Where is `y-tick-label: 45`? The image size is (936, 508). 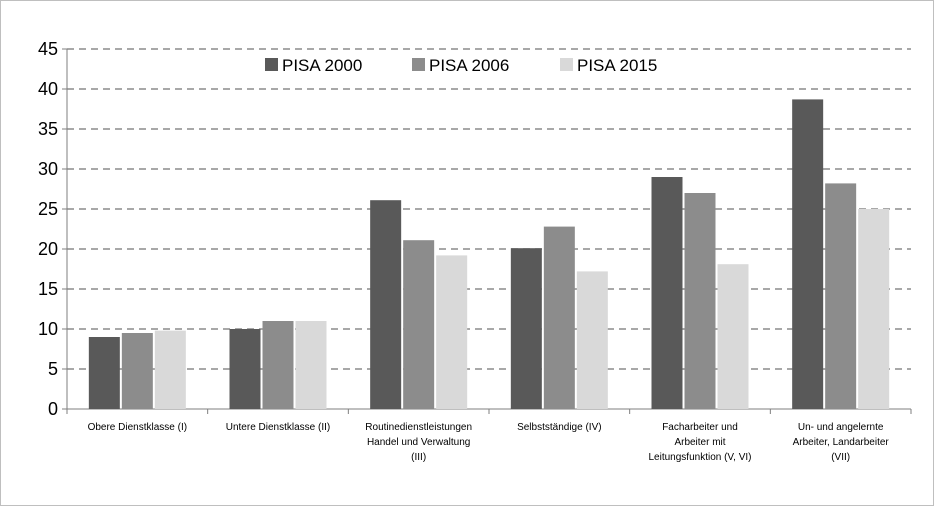 y-tick-label: 45 is located at coordinates (48, 49).